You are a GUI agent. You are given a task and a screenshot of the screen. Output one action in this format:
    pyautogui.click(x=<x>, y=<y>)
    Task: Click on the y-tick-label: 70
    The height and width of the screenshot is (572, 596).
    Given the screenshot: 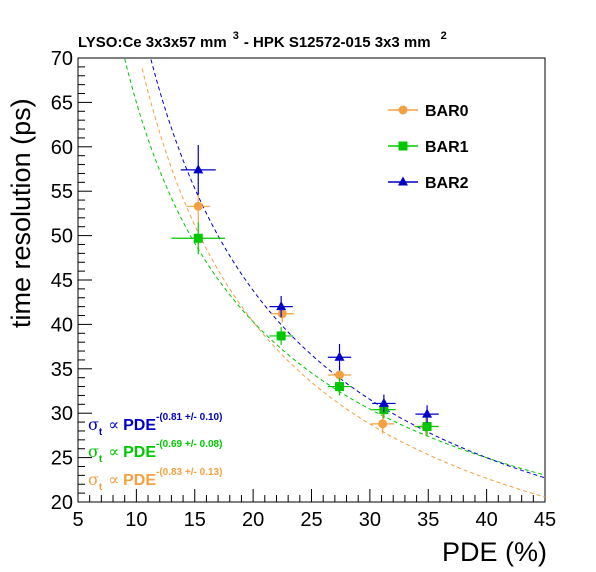 What is the action you would take?
    pyautogui.click(x=62, y=59)
    